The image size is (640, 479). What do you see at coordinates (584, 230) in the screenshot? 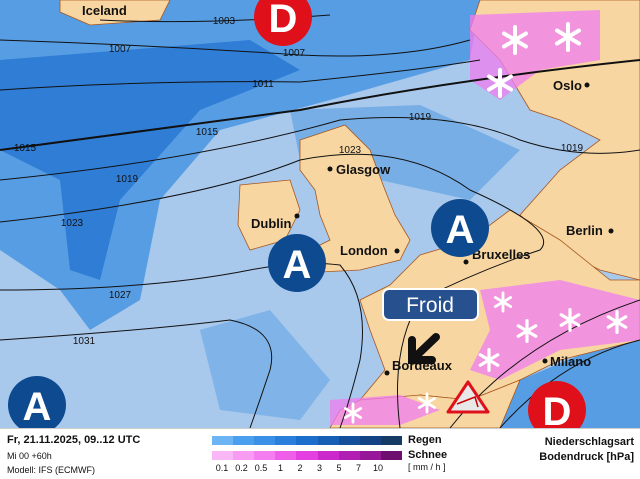
I see `city-label-berlin: Berlin` at bounding box center [584, 230].